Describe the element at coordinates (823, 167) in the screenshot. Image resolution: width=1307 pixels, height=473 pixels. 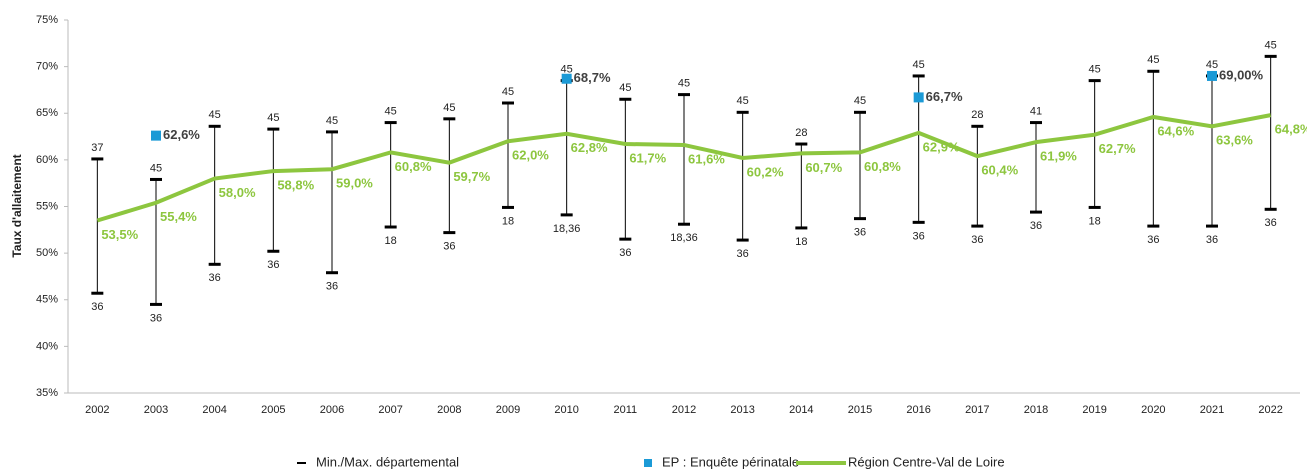
I see `value-label: 60,7%` at that location.